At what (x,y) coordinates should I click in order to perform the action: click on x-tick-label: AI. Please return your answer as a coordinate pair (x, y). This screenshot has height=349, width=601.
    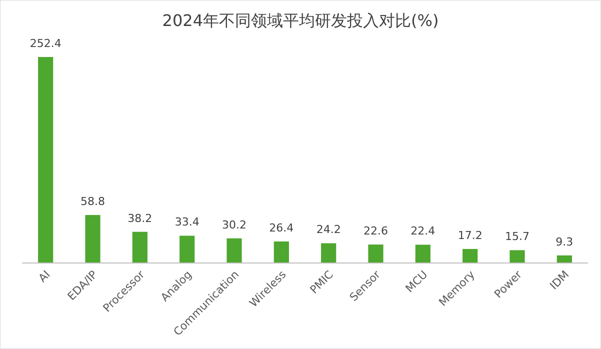
    Looking at the image, I should click on (44, 276).